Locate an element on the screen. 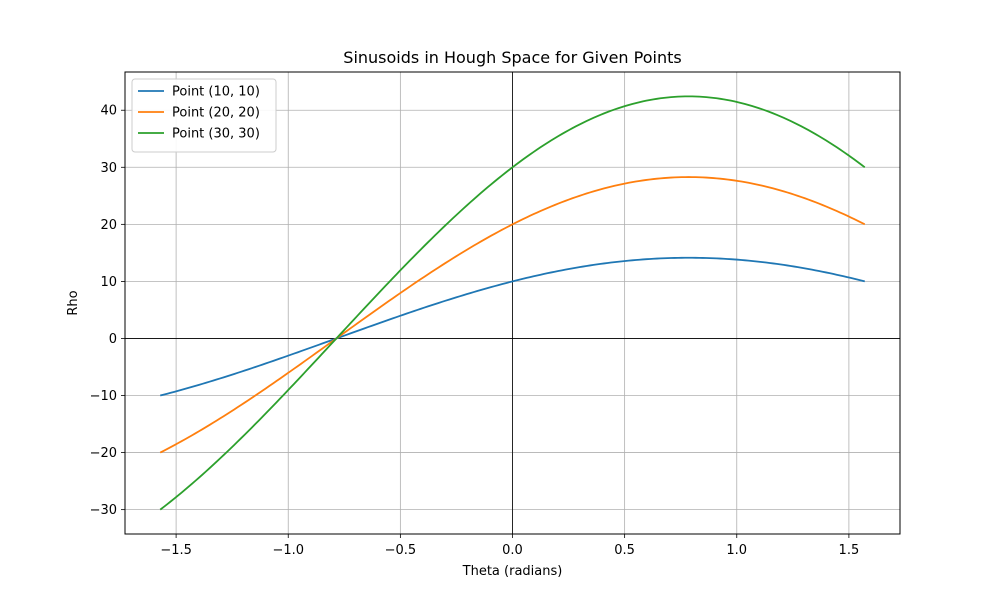  y-axis-title: Rho is located at coordinates (73, 302).